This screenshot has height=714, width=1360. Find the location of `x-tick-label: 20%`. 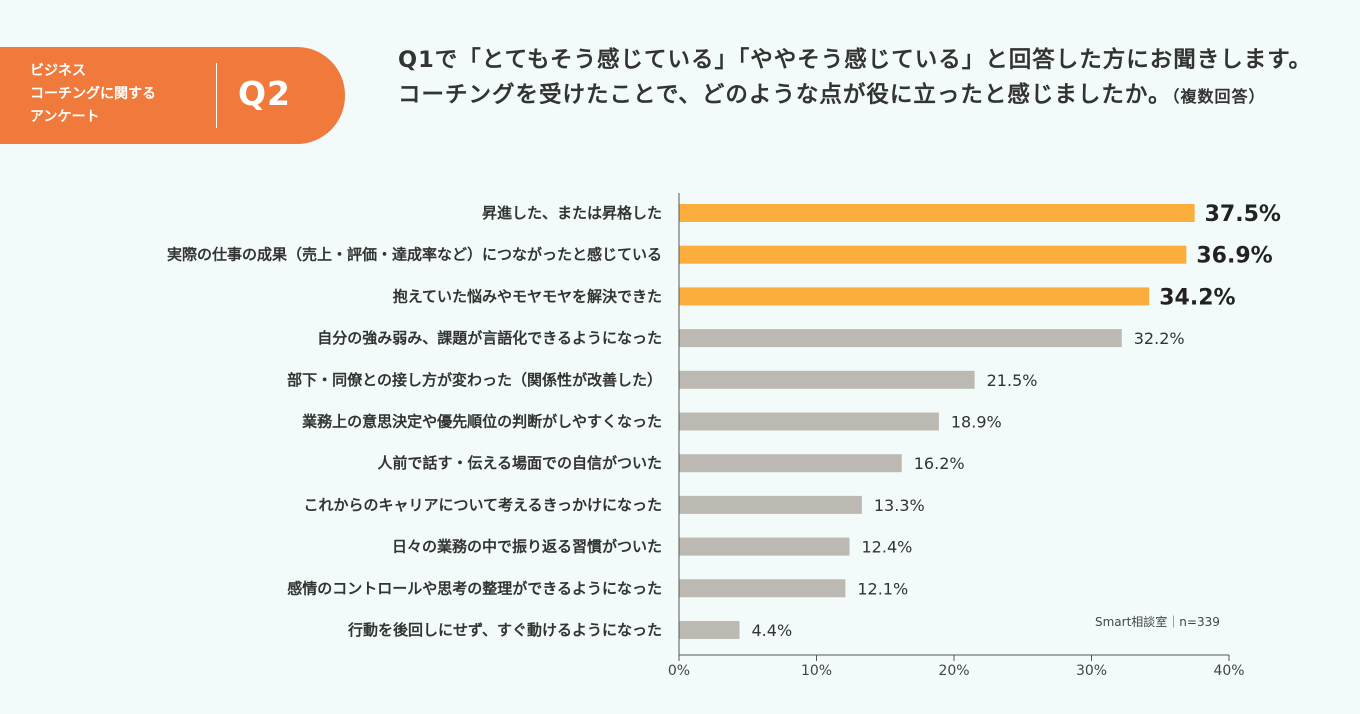

x-tick-label: 20% is located at coordinates (953, 671).